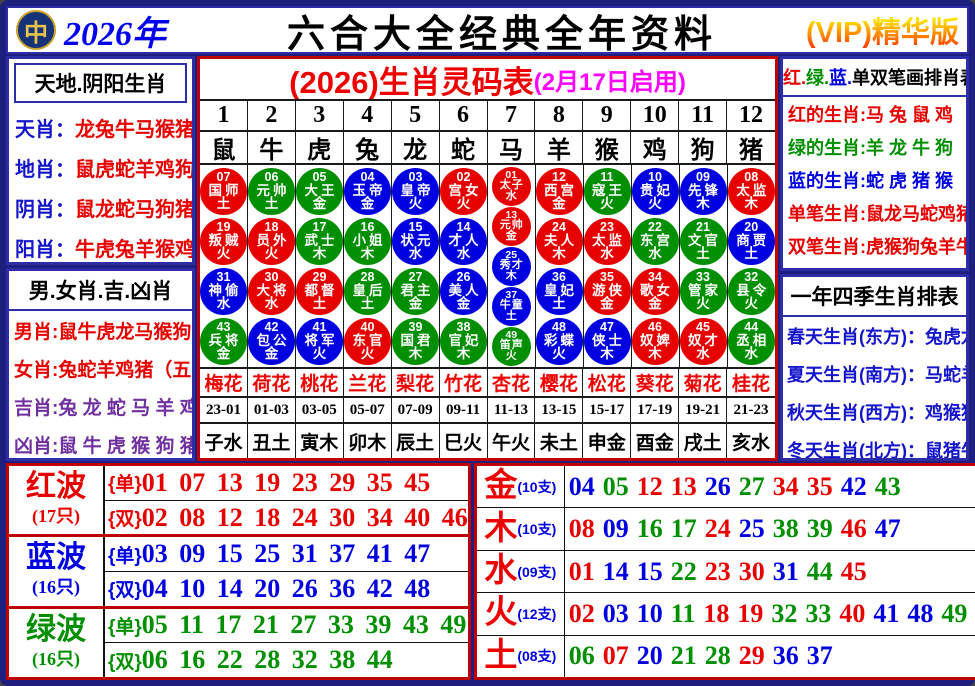  Describe the element at coordinates (751, 254) in the screenshot. I see `ball-element: 土` at that location.